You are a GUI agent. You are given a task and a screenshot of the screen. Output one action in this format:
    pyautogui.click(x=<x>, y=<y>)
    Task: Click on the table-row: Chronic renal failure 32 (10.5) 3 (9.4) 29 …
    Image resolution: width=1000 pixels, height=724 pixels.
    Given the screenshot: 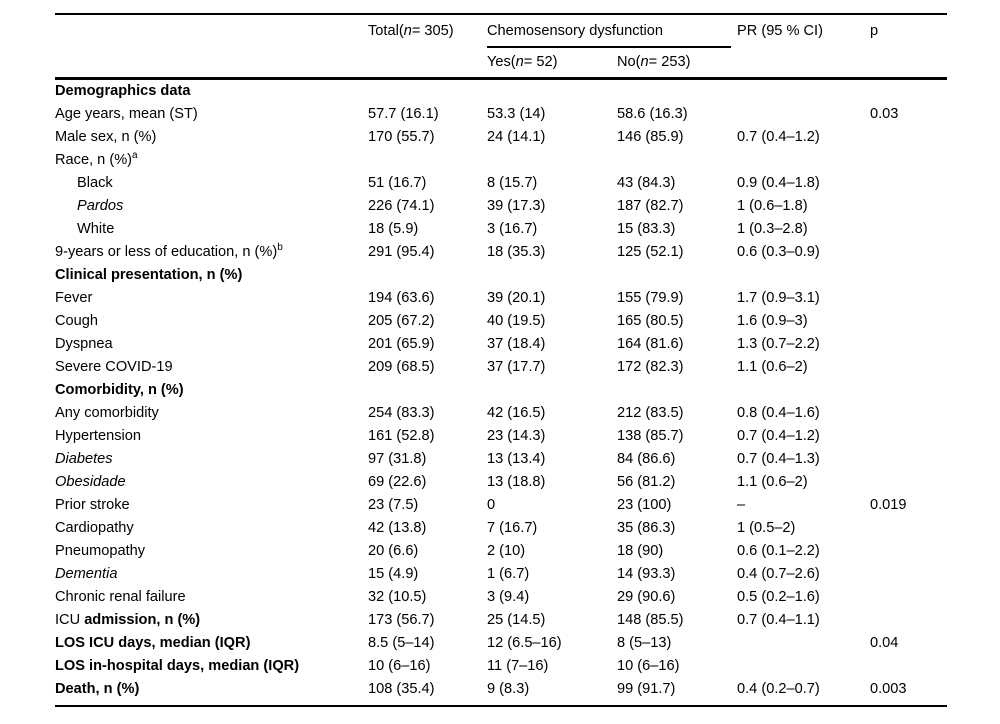 What is the action you would take?
    pyautogui.click(x=501, y=597)
    